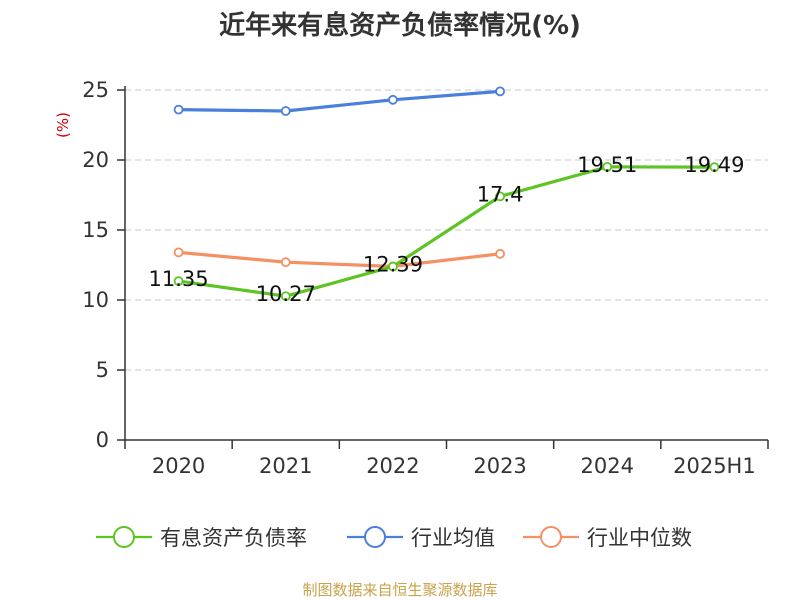  I want to click on data-label: 19.51, so click(607, 165).